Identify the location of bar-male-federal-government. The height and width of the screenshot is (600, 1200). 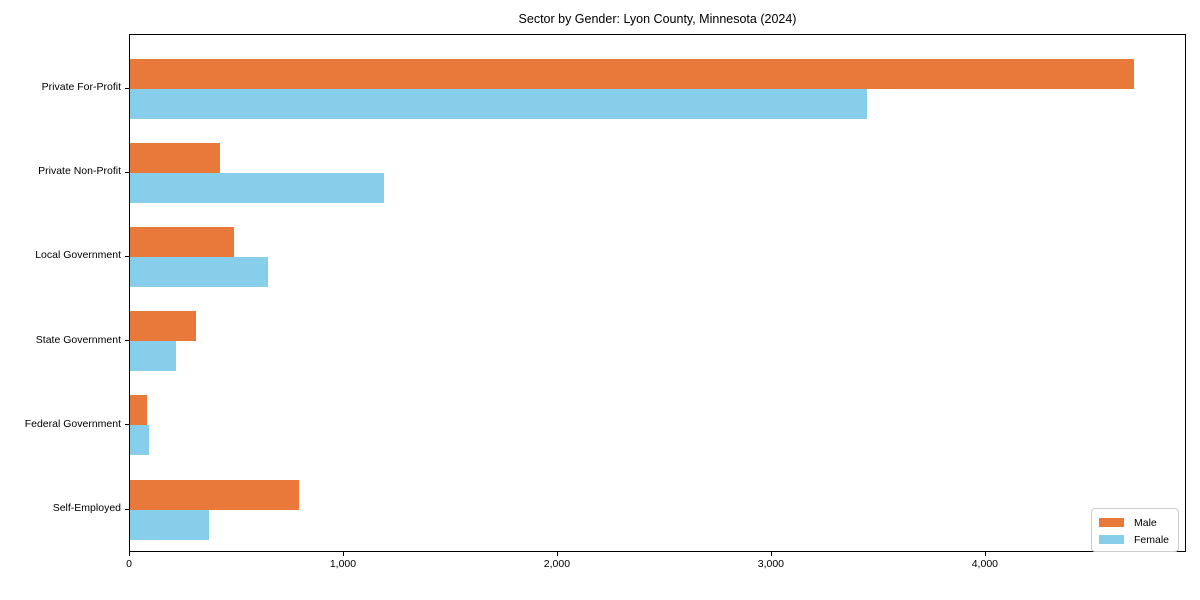
(139, 410).